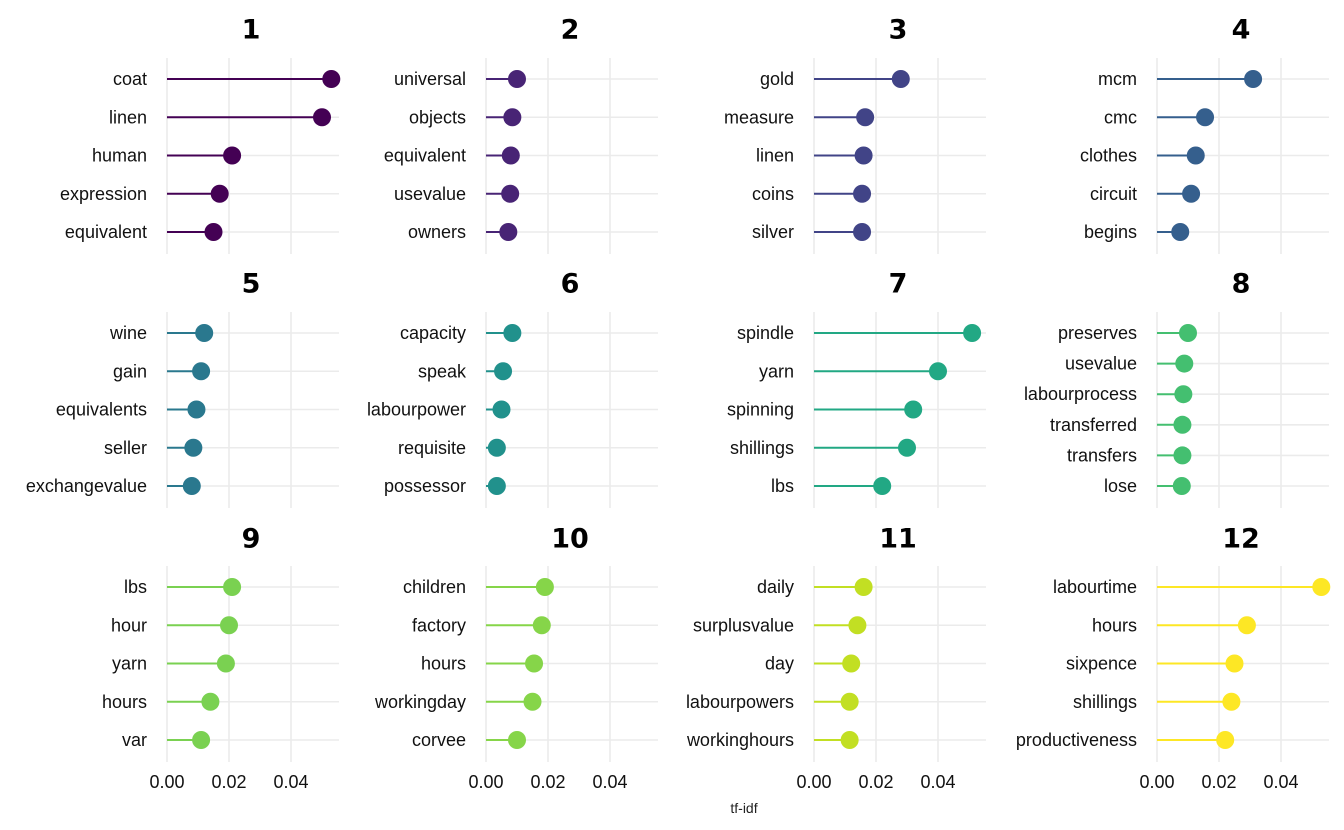 The height and width of the screenshot is (830, 1344). I want to click on facet-panel-3: 3 gold measure linen coins silver, so click(855, 134).